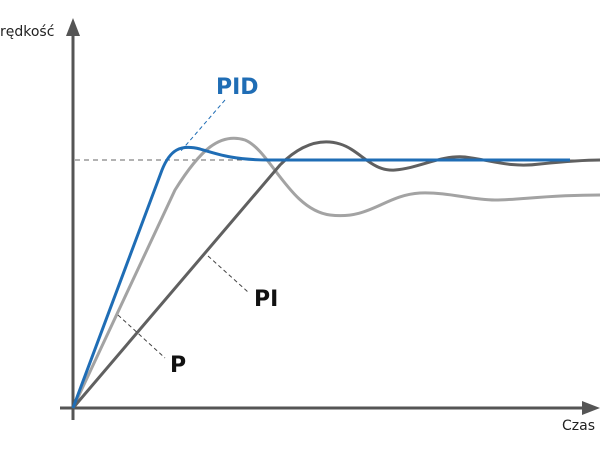  I want to click on pid-leader, so click(202, 126).